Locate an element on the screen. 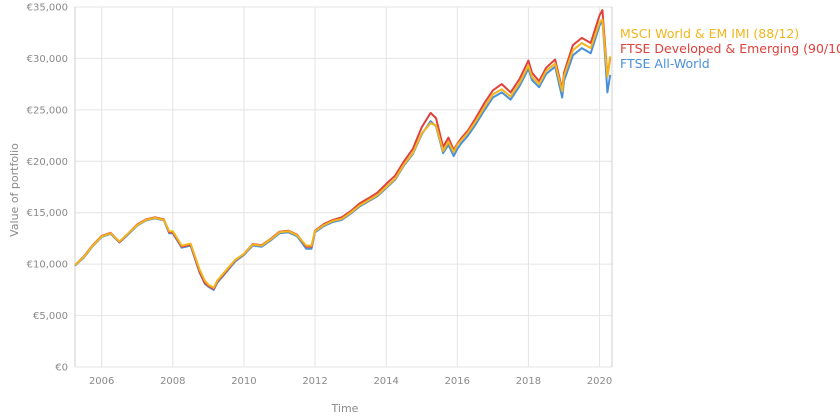  legend-entry: MSCI World & EM IMI (88/12) is located at coordinates (709, 33).